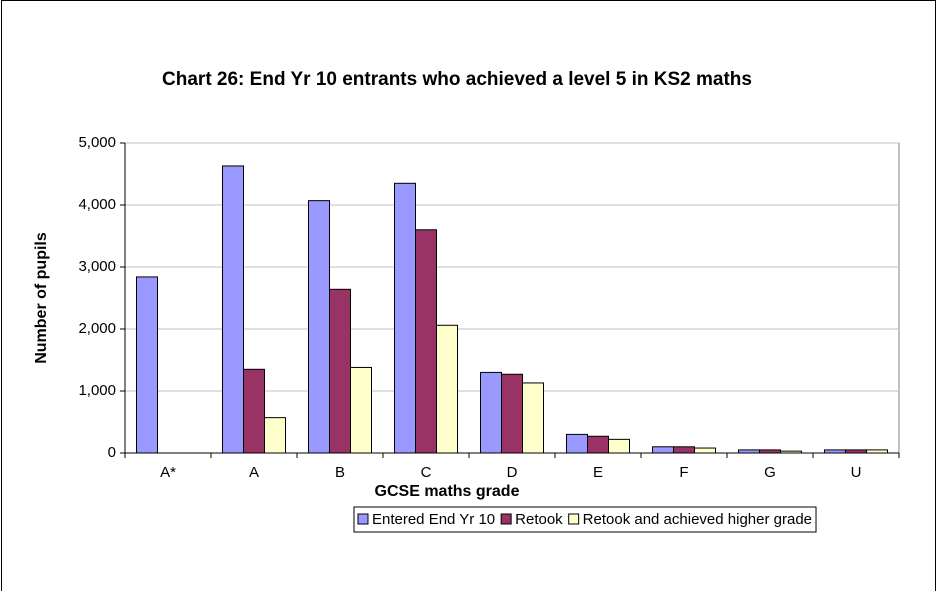 The width and height of the screenshot is (944, 591). What do you see at coordinates (697, 519) in the screenshot?
I see `legend-label: Retook and achieved higher grade` at bounding box center [697, 519].